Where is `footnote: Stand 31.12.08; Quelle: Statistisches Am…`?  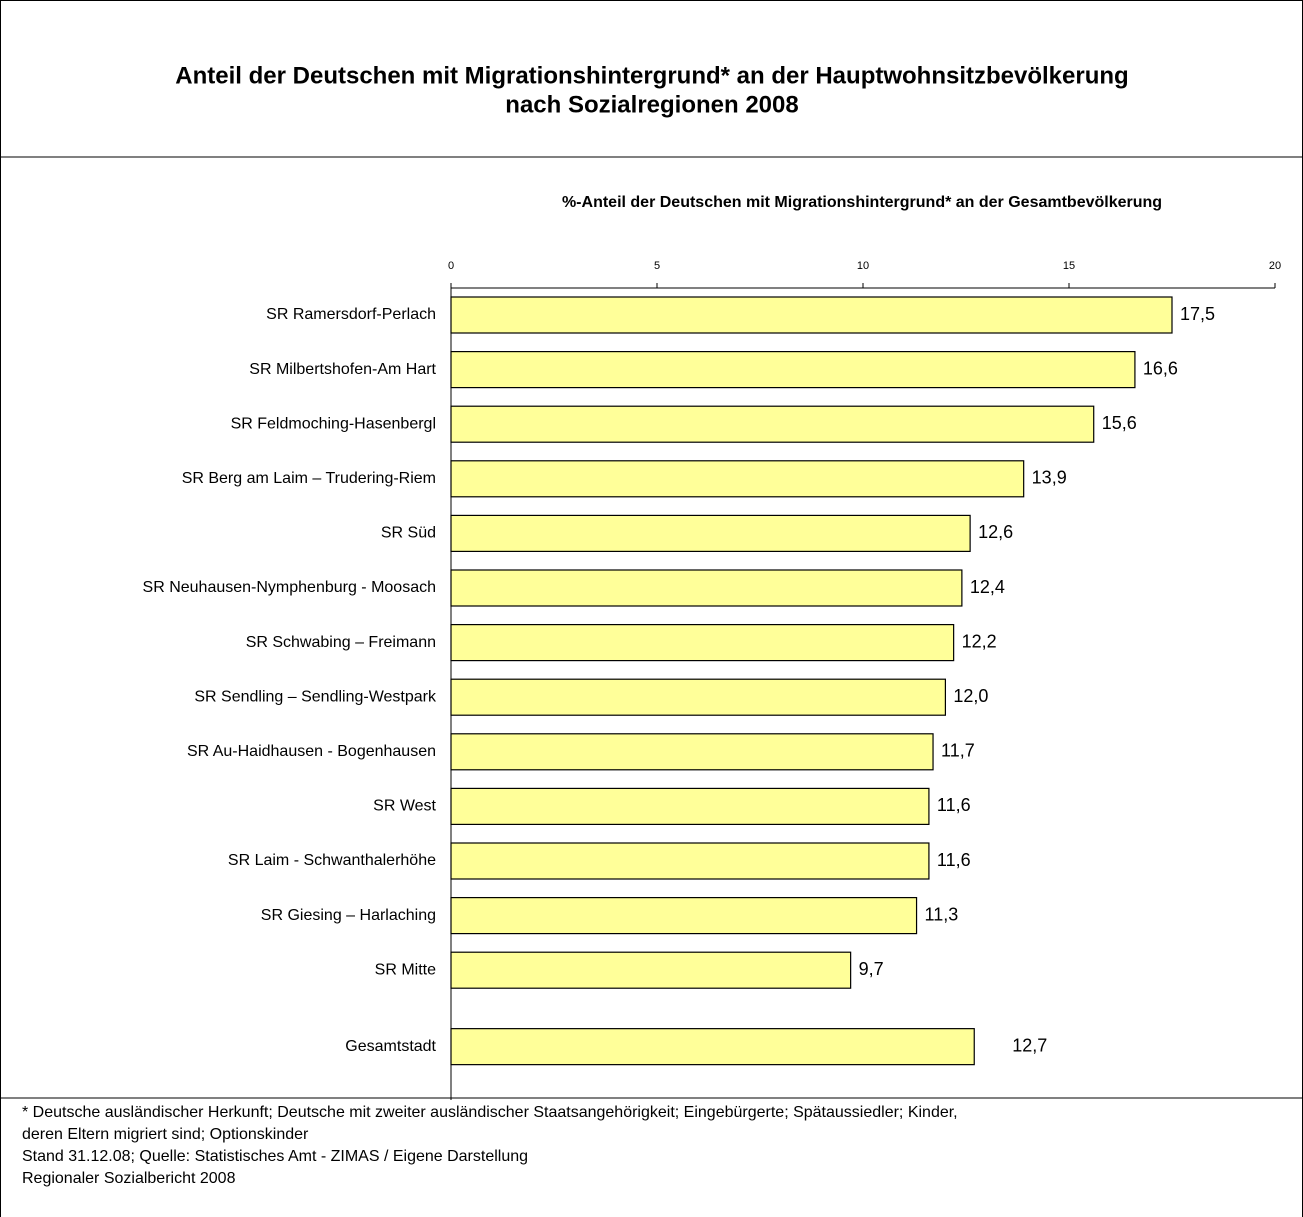 footnote: Stand 31.12.08; Quelle: Statistisches Am… is located at coordinates (275, 1156).